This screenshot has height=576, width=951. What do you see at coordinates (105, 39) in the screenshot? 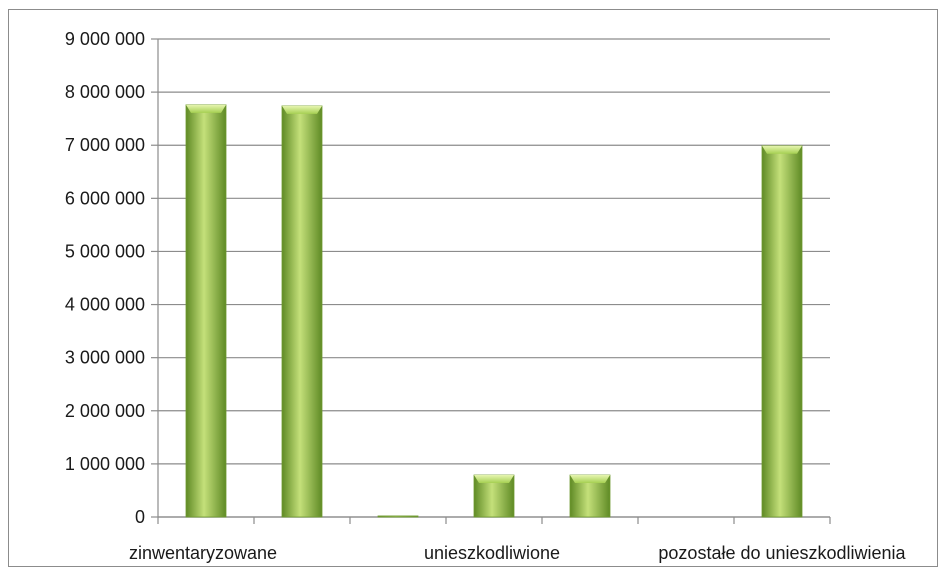
I see `y-tick-label: 9 000 000` at bounding box center [105, 39].